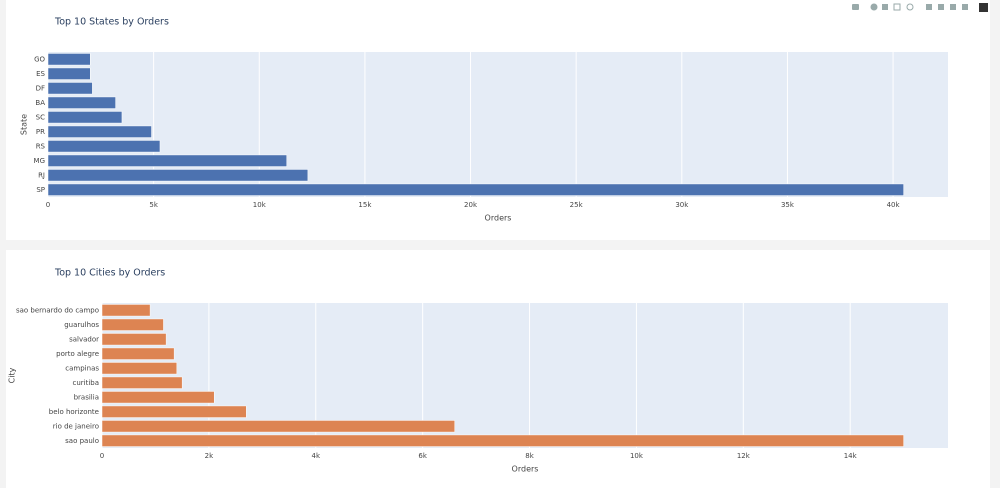 Image resolution: width=1000 pixels, height=488 pixels. I want to click on chart-title: Top 10 States by Orders, so click(111, 22).